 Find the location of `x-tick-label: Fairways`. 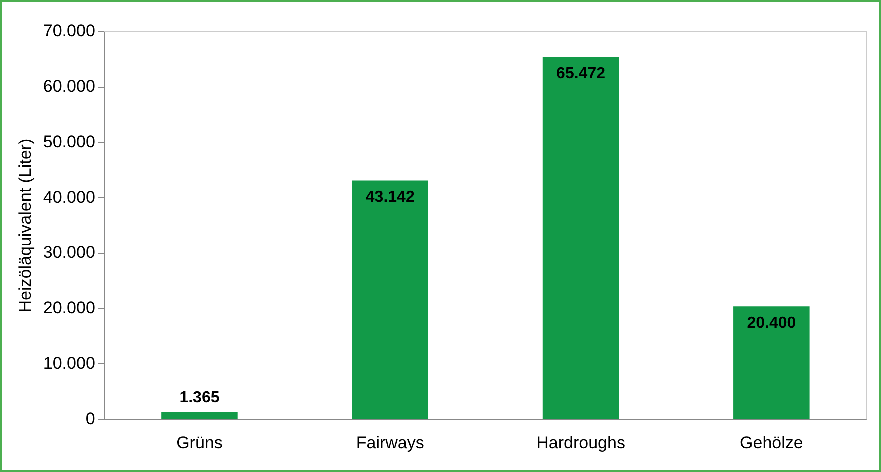

x-tick-label: Fairways is located at coordinates (390, 442).